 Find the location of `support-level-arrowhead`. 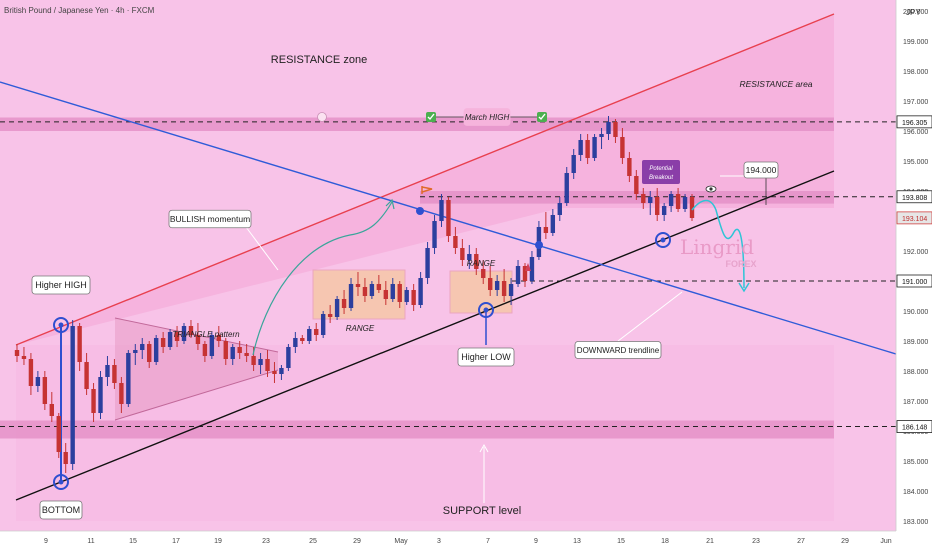

support-level-arrowhead is located at coordinates (484, 448).